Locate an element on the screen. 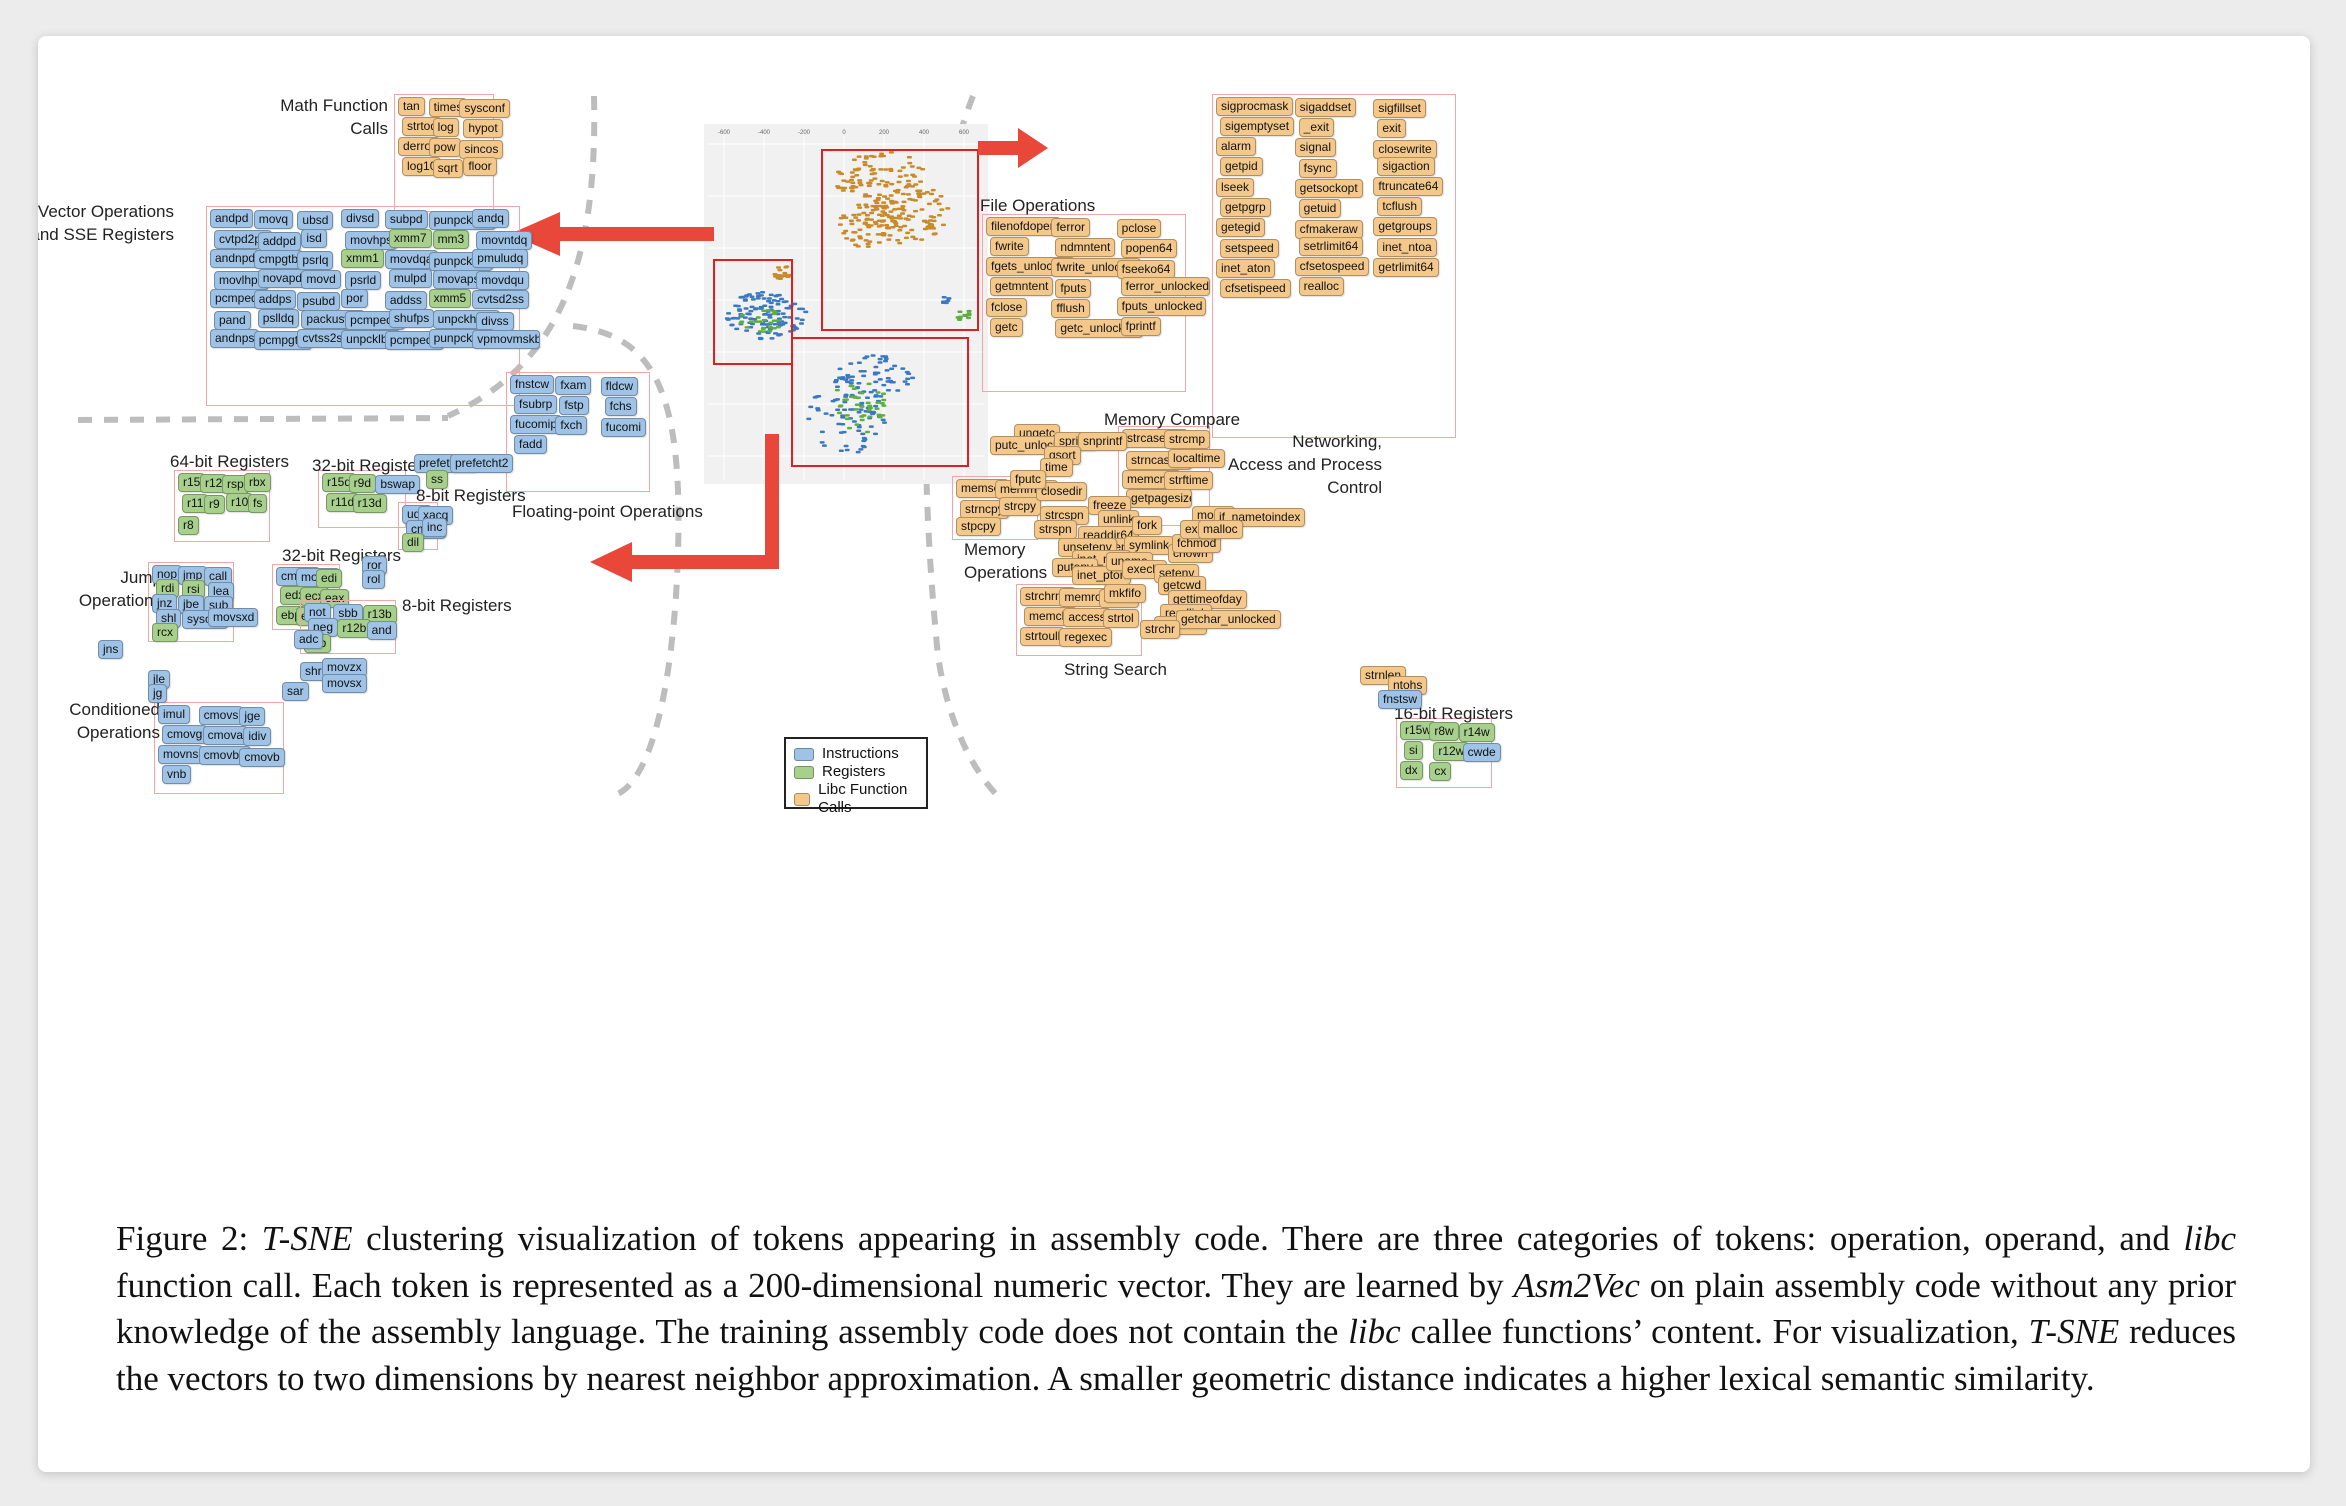  token: r12w is located at coordinates (1451, 751).